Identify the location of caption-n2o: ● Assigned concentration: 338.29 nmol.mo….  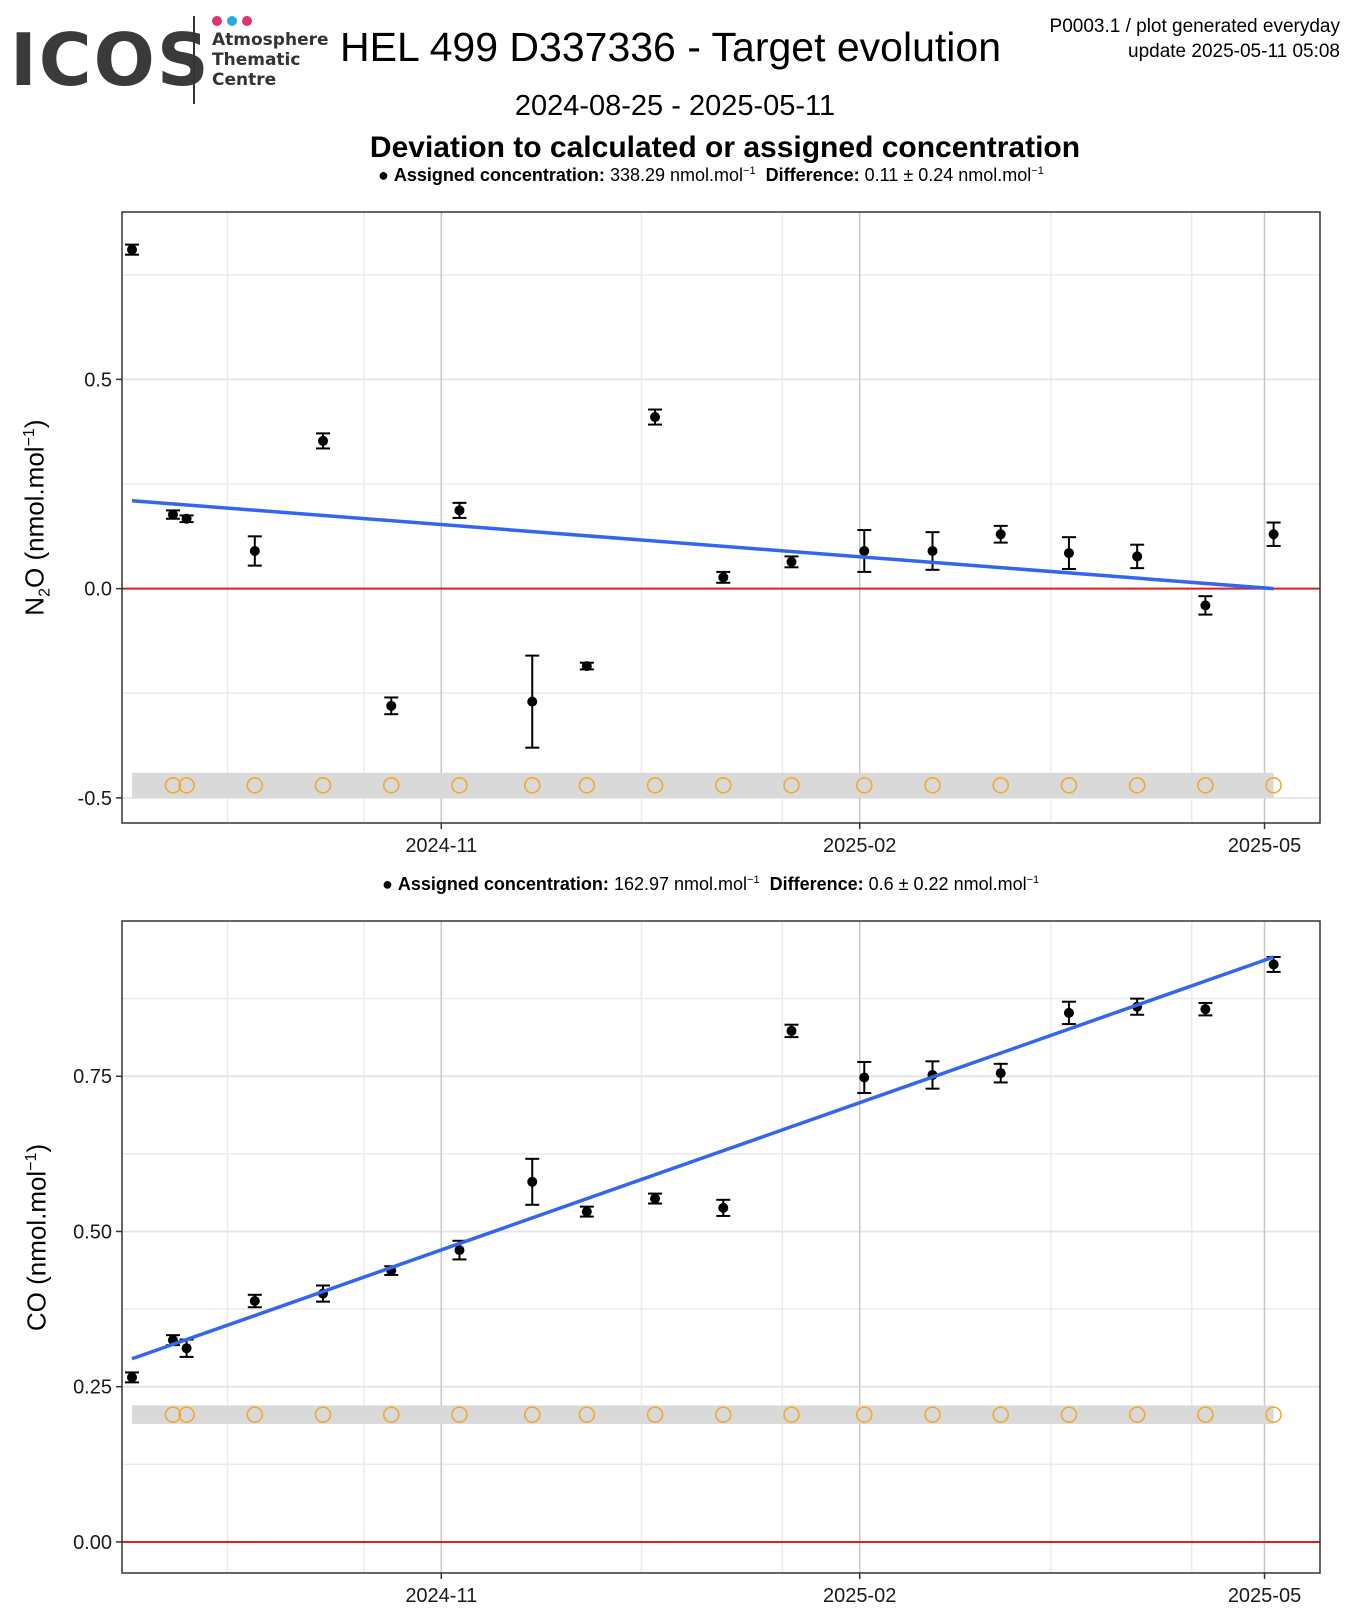
(711, 175).